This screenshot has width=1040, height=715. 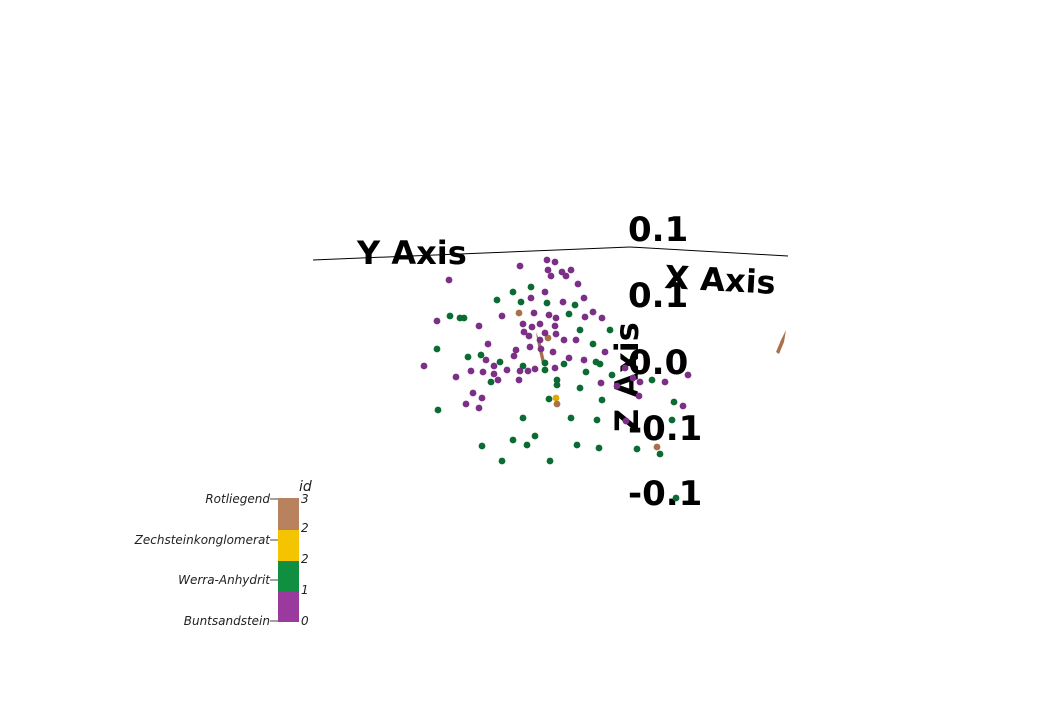 What do you see at coordinates (305, 499) in the screenshot?
I see `legend-value: 3` at bounding box center [305, 499].